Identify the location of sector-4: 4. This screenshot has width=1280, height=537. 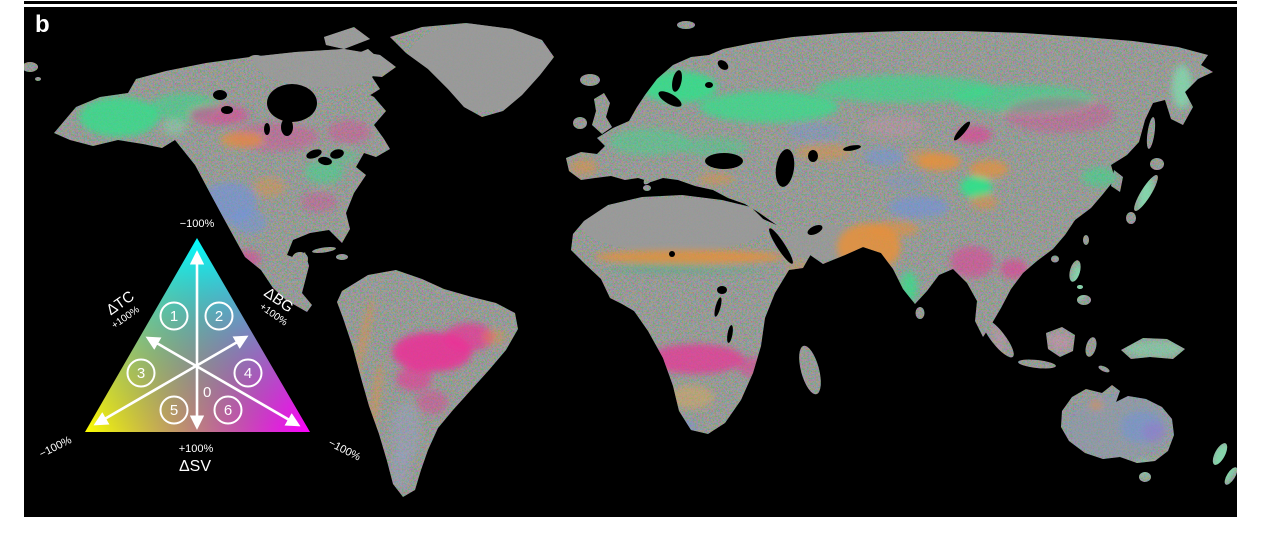
(248, 373).